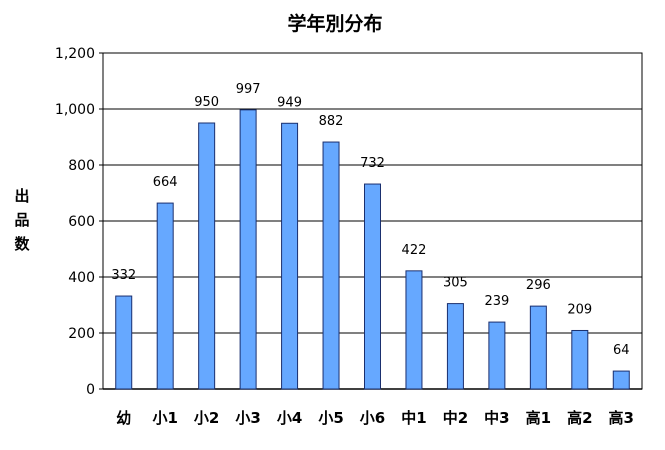 Image resolution: width=665 pixels, height=450 pixels. I want to click on x-tick-label: 小5, so click(330, 418).